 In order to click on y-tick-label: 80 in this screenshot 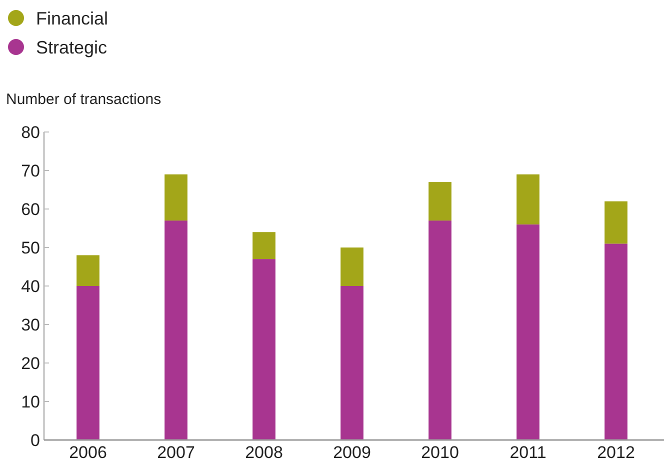, I will do `click(30, 132)`.